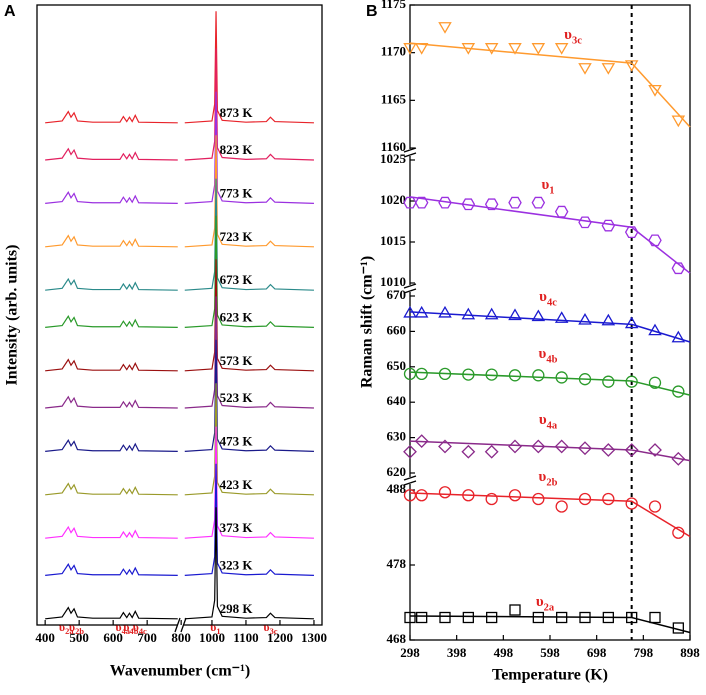 The height and width of the screenshot is (695, 706). What do you see at coordinates (397, 436) in the screenshot?
I see `y-tick-label: 630` at bounding box center [397, 436].